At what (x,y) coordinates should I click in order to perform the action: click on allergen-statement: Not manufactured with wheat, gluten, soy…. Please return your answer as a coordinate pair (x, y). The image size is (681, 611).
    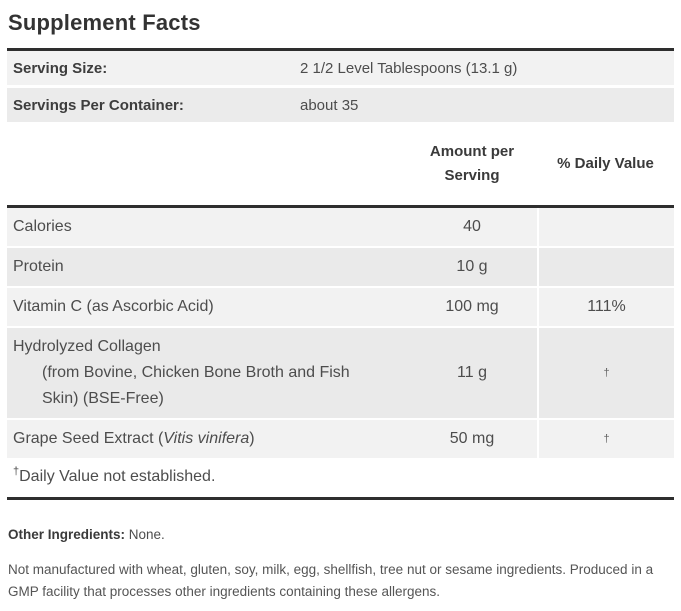
    Looking at the image, I should click on (331, 581).